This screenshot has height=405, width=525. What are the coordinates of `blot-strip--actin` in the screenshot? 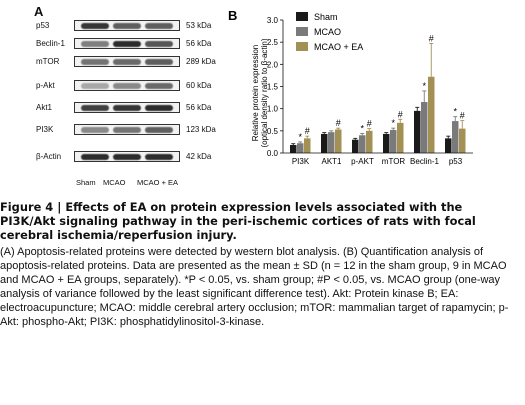 It's located at (127, 156).